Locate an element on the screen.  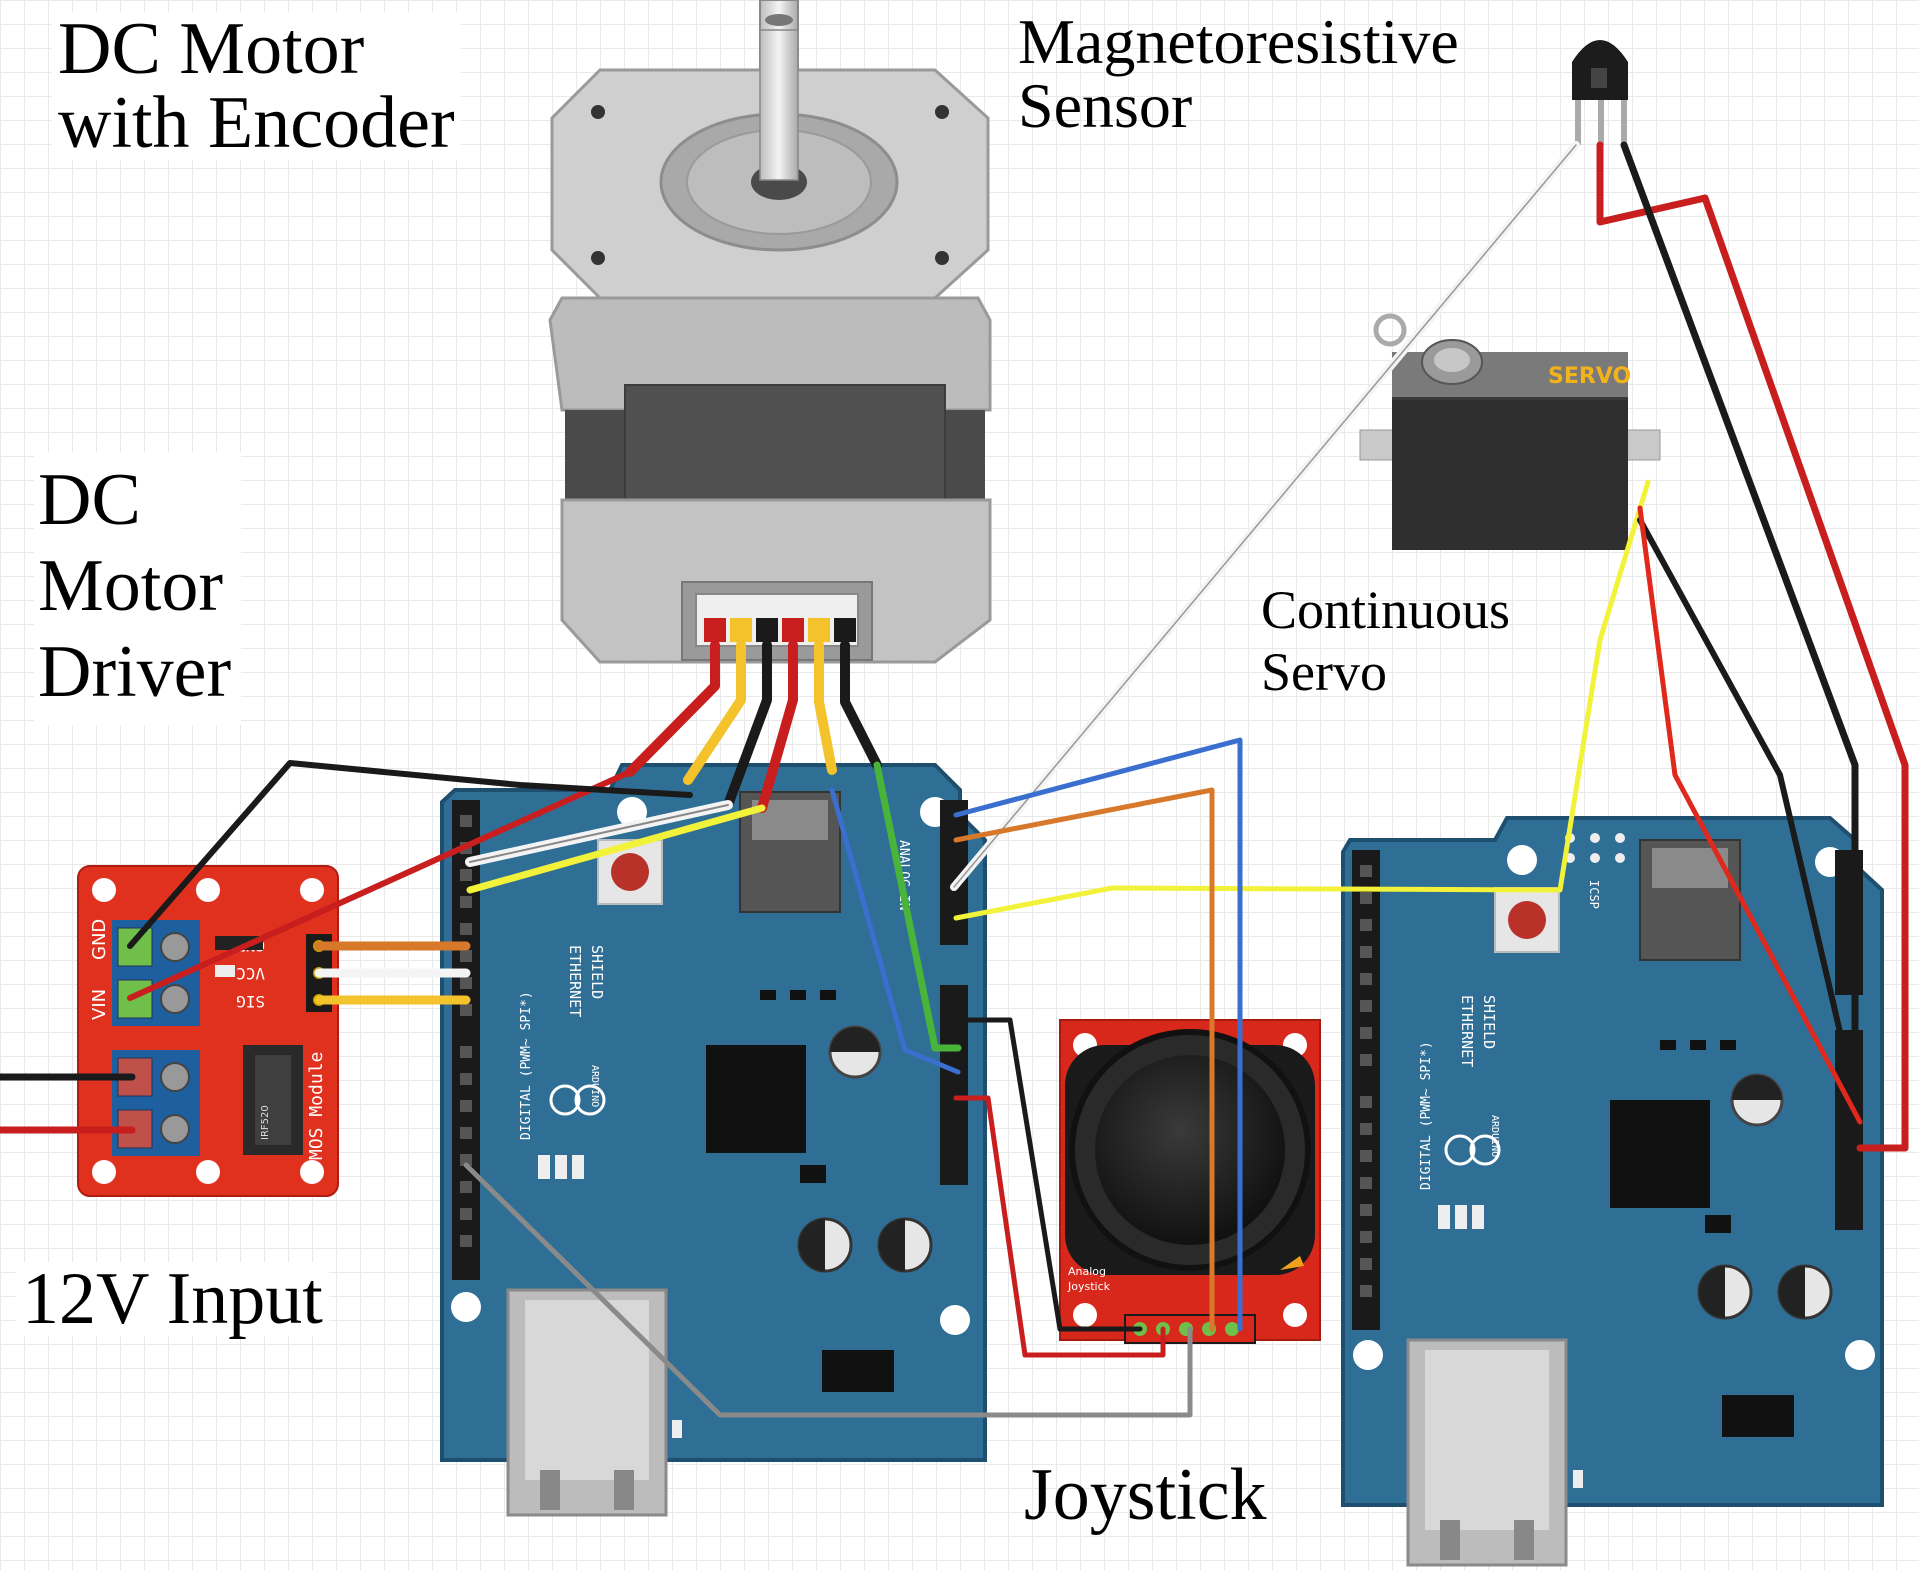
wire-red-driver-vin is located at coordinates (380, 885).